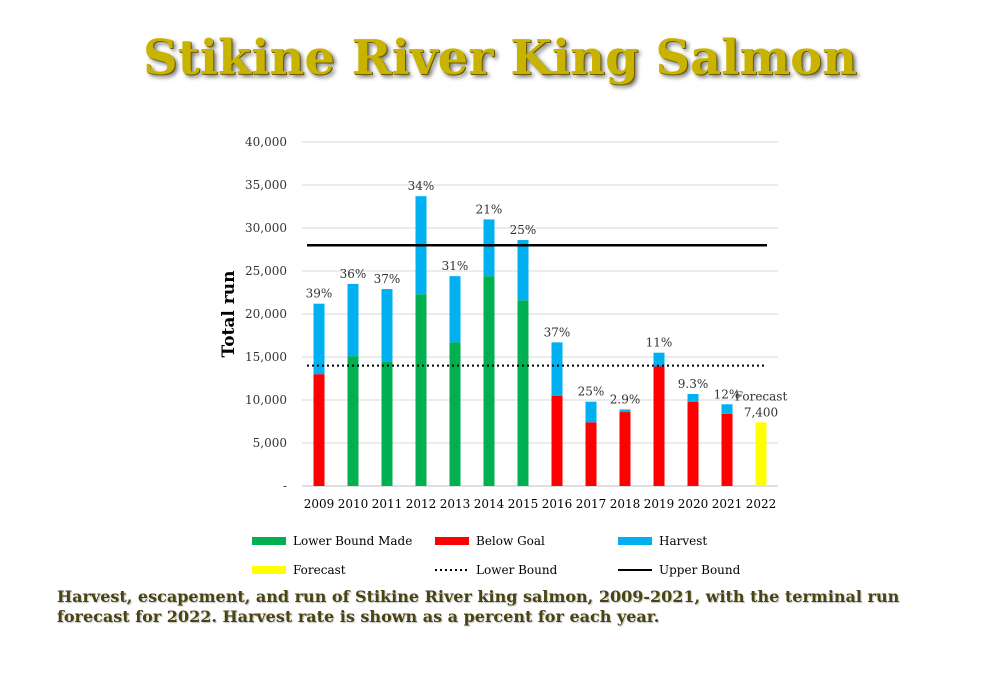 The width and height of the screenshot is (1000, 678). Describe the element at coordinates (700, 570) in the screenshot. I see `legend-label: Upper Bound` at that location.